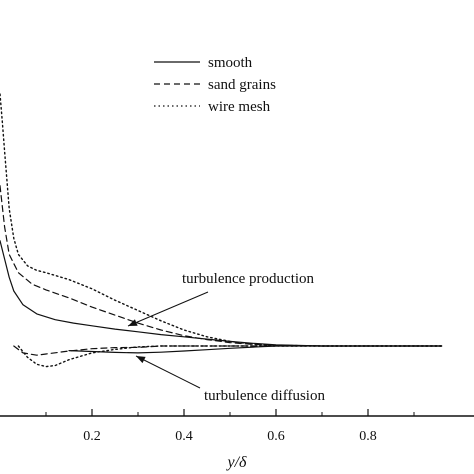  I want to click on legend-label-sand-grains: sand grains, so click(242, 85).